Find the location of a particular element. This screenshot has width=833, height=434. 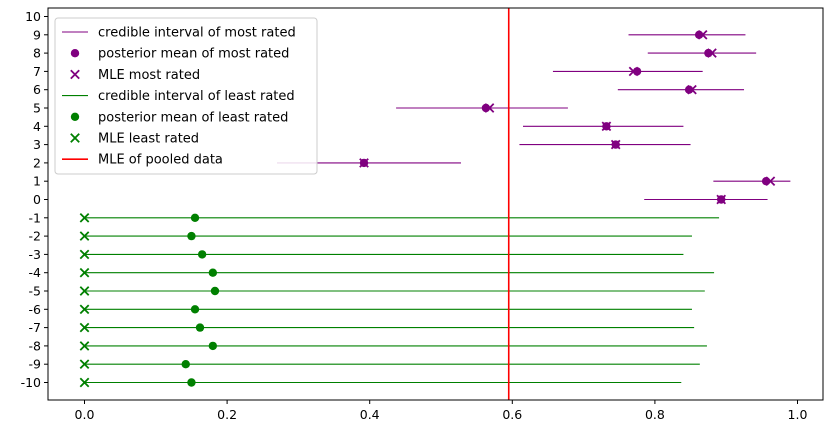

legend-item: MLE of pooled data is located at coordinates (142, 160).